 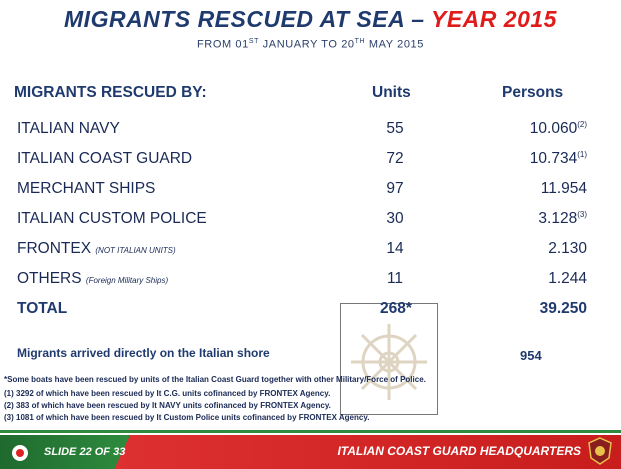 I want to click on subtitle-from: FROM 01, so click(x=222, y=44).